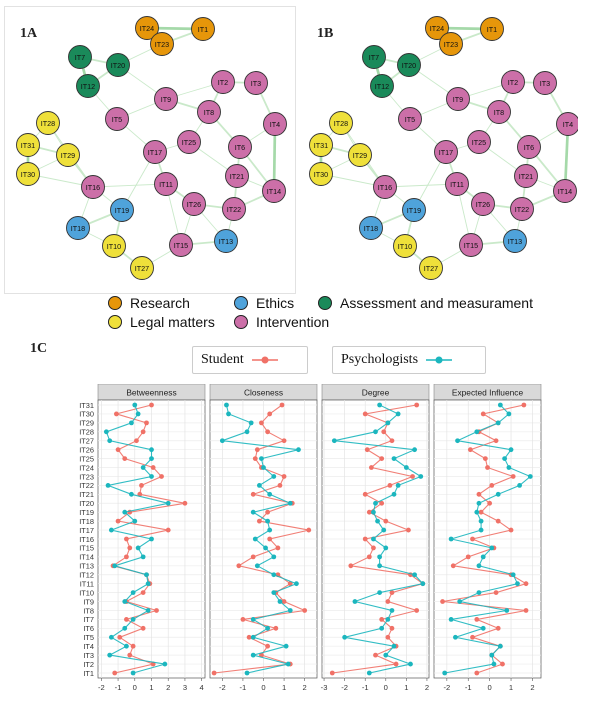 The image size is (596, 710). Describe the element at coordinates (263, 393) in the screenshot. I see `facet-title: Closeness` at that location.